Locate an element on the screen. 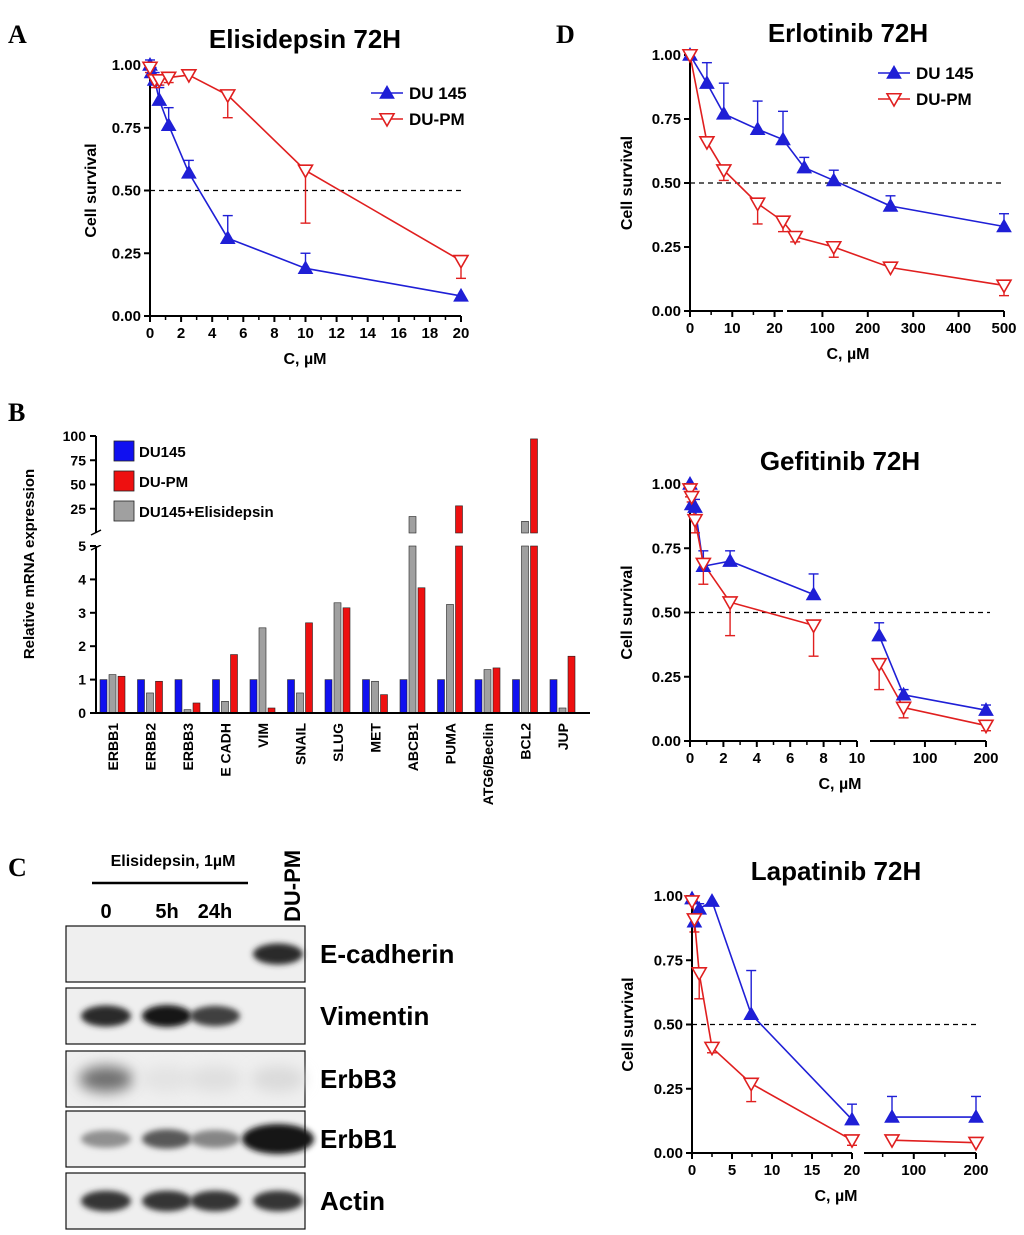  y-tick-label: 1 is located at coordinates (82, 680).